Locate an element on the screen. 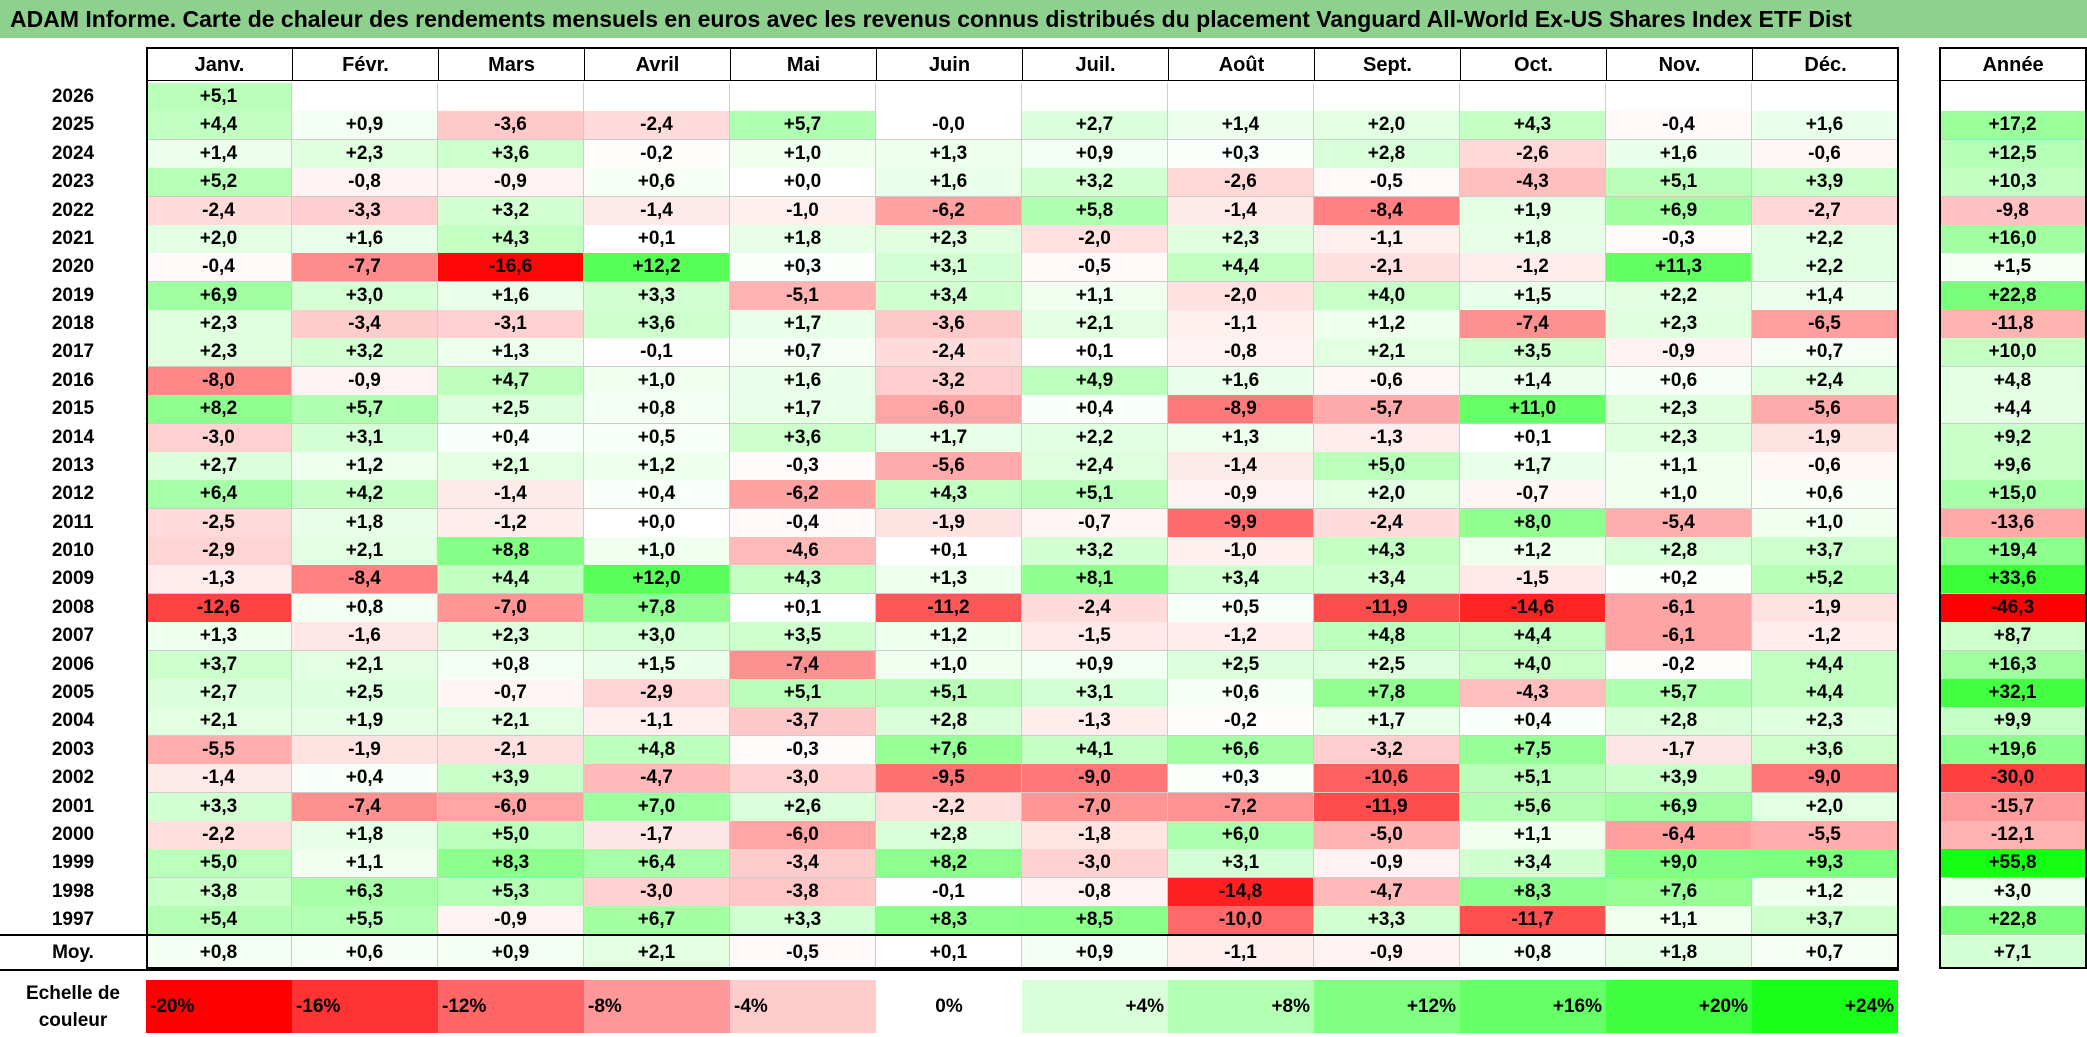 This screenshot has height=1037, width=2087. year-label: 1999 is located at coordinates (73, 863).